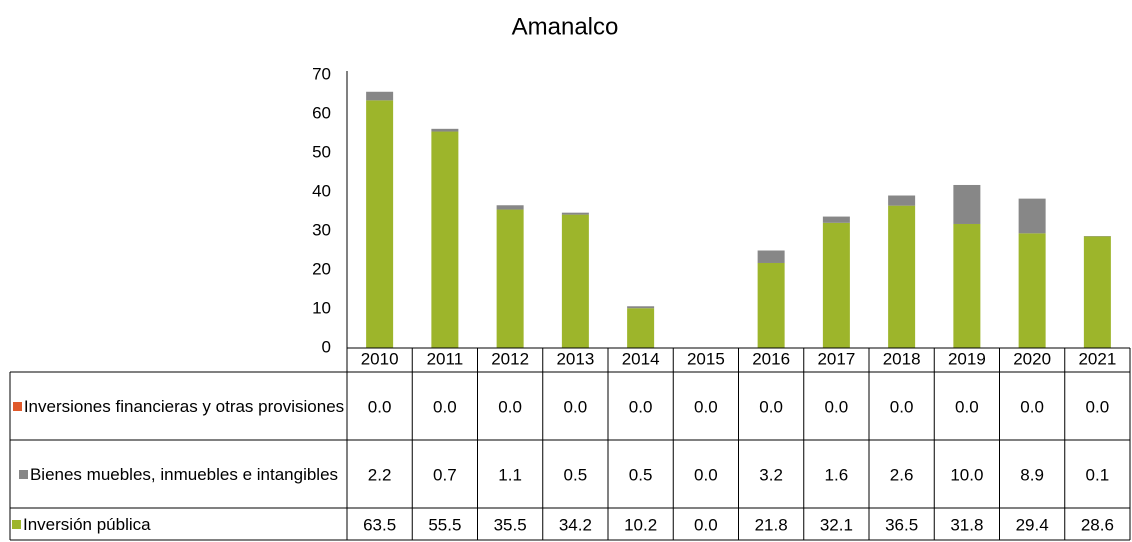 The width and height of the screenshot is (1132, 542). Describe the element at coordinates (902, 358) in the screenshot. I see `x-tick-label: 2018` at that location.